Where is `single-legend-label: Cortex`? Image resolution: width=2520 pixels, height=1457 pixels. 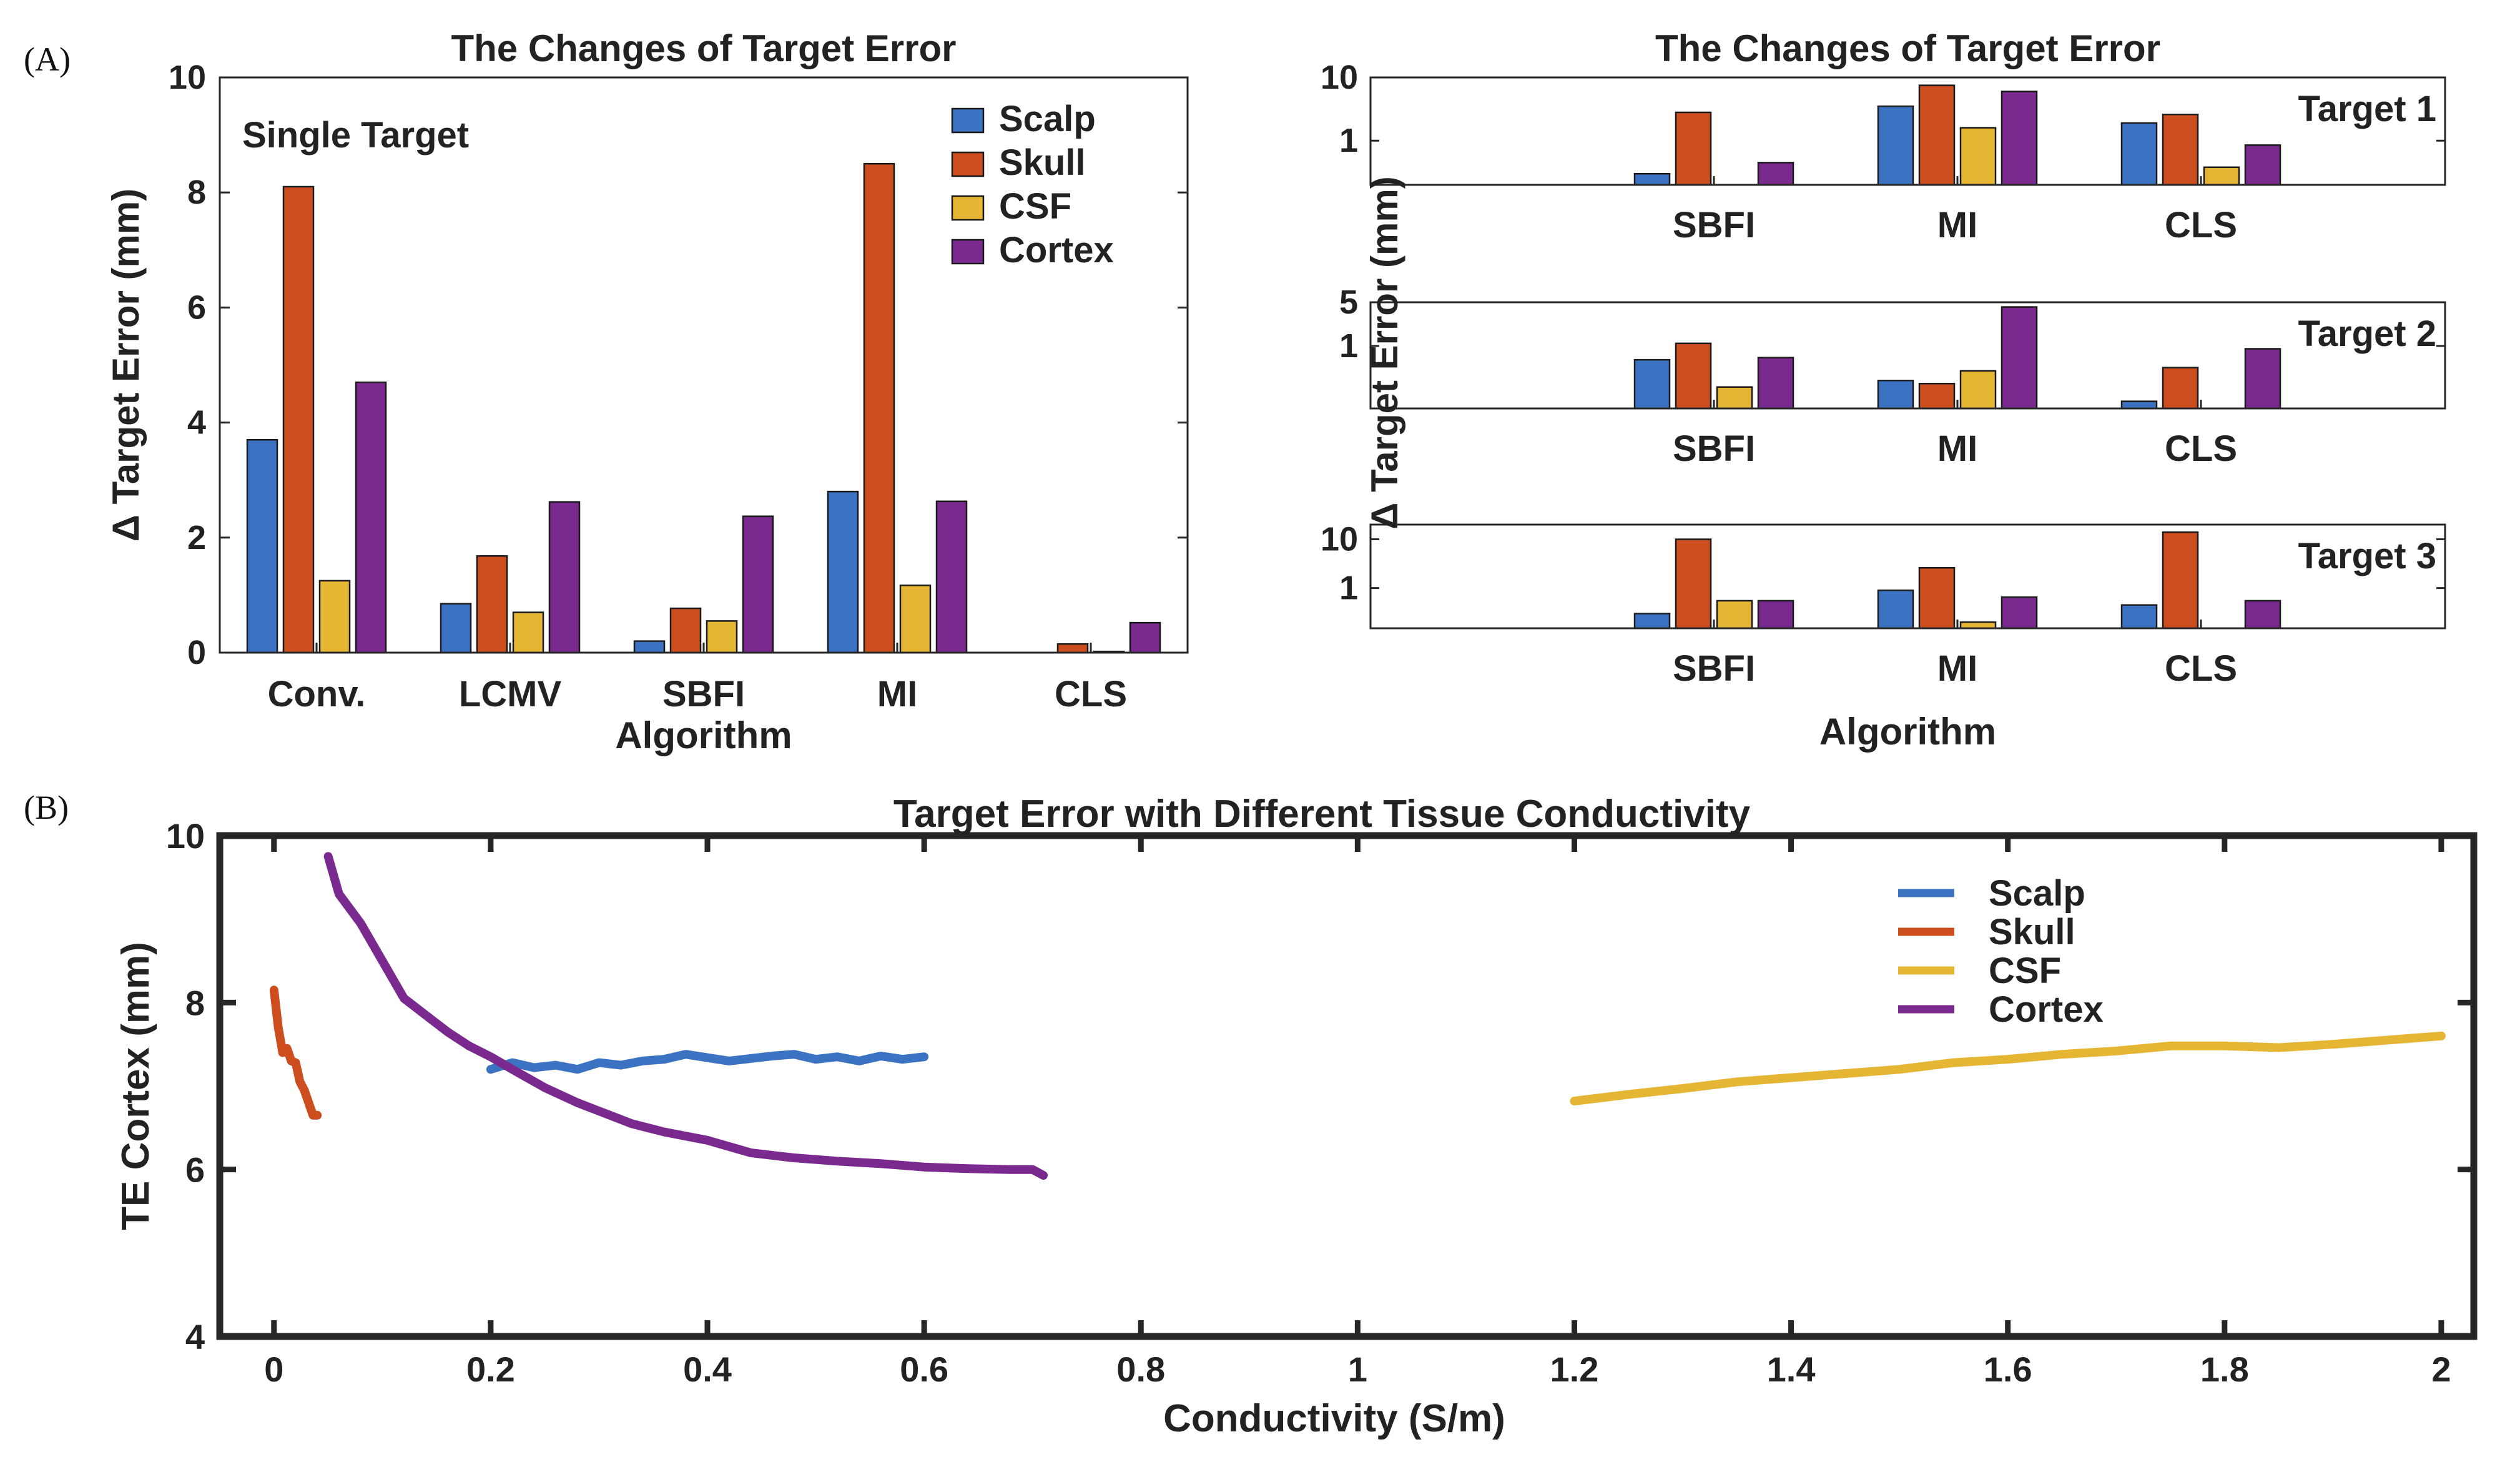 single-legend-label: Cortex is located at coordinates (1056, 250).